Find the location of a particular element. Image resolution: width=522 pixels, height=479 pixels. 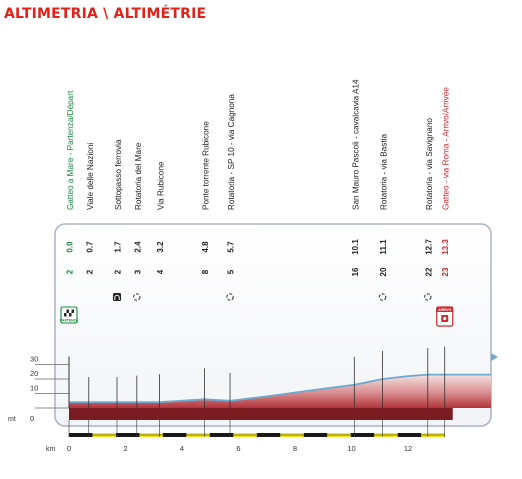

base-band is located at coordinates (261, 414).